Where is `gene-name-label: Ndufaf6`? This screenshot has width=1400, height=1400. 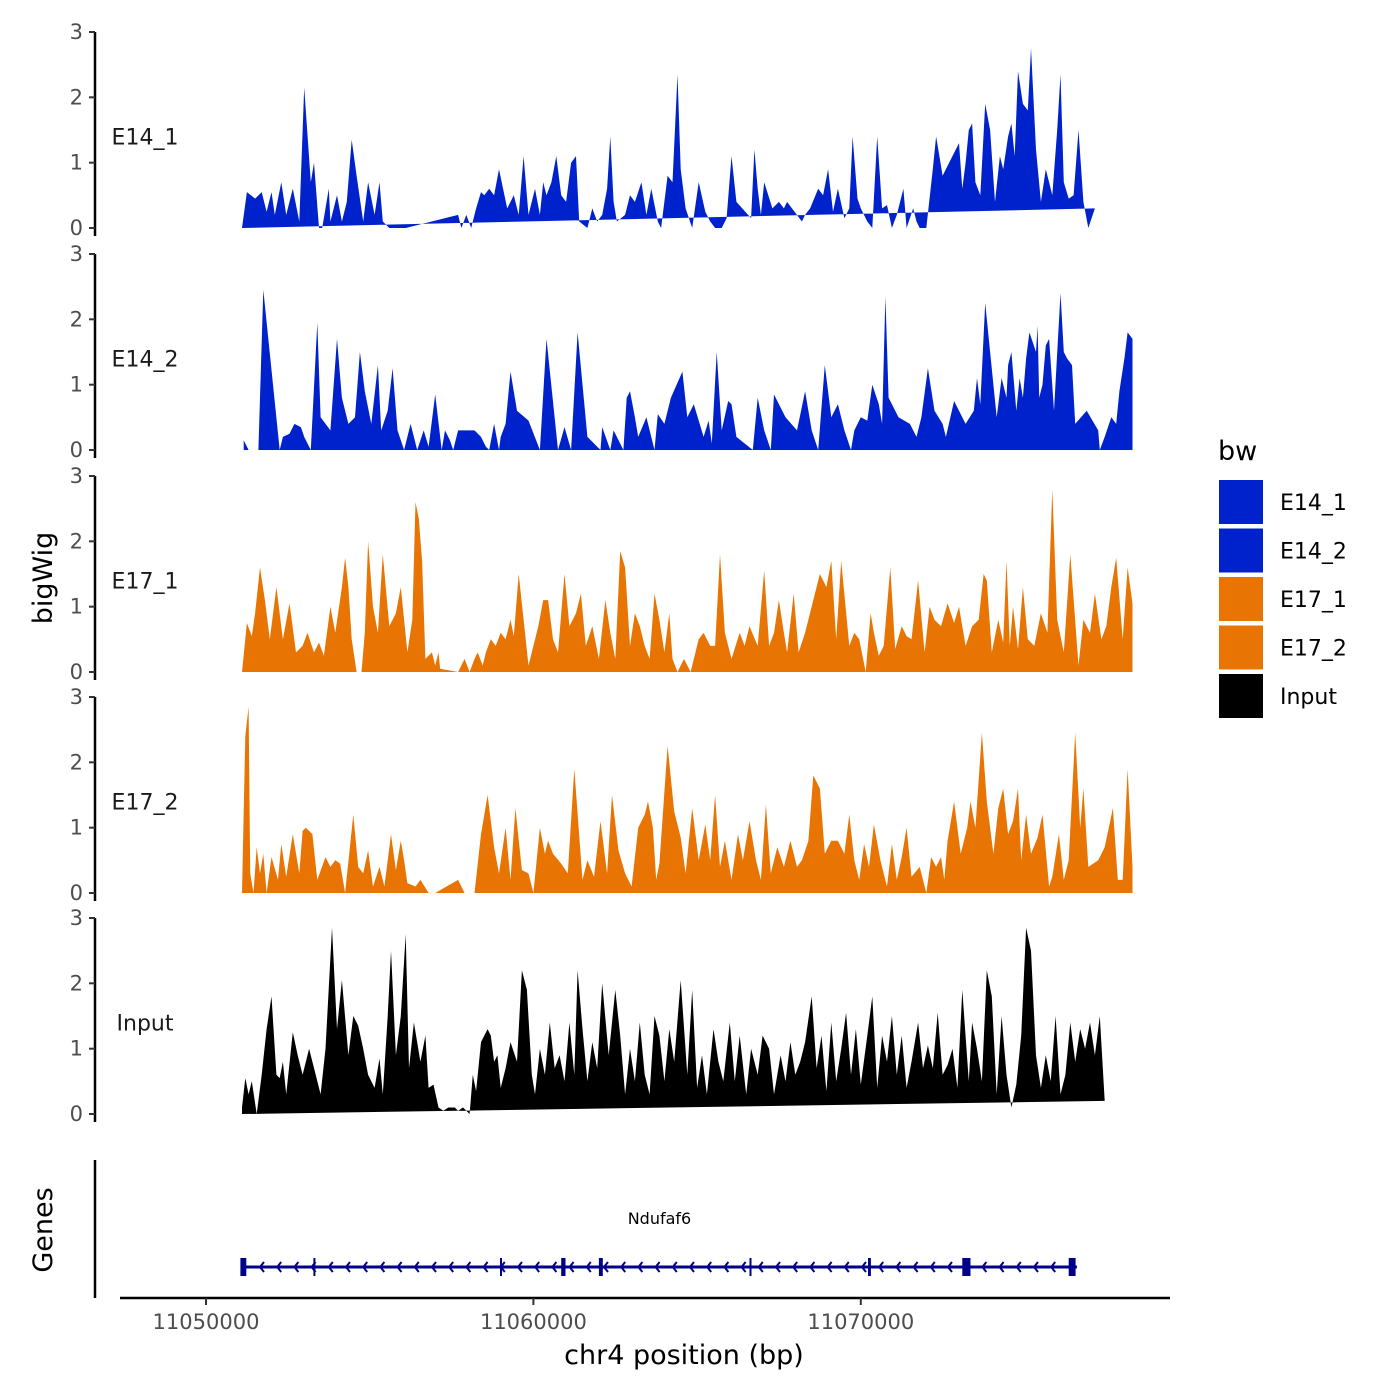
gene-name-label: Ndufaf6 is located at coordinates (660, 1218).